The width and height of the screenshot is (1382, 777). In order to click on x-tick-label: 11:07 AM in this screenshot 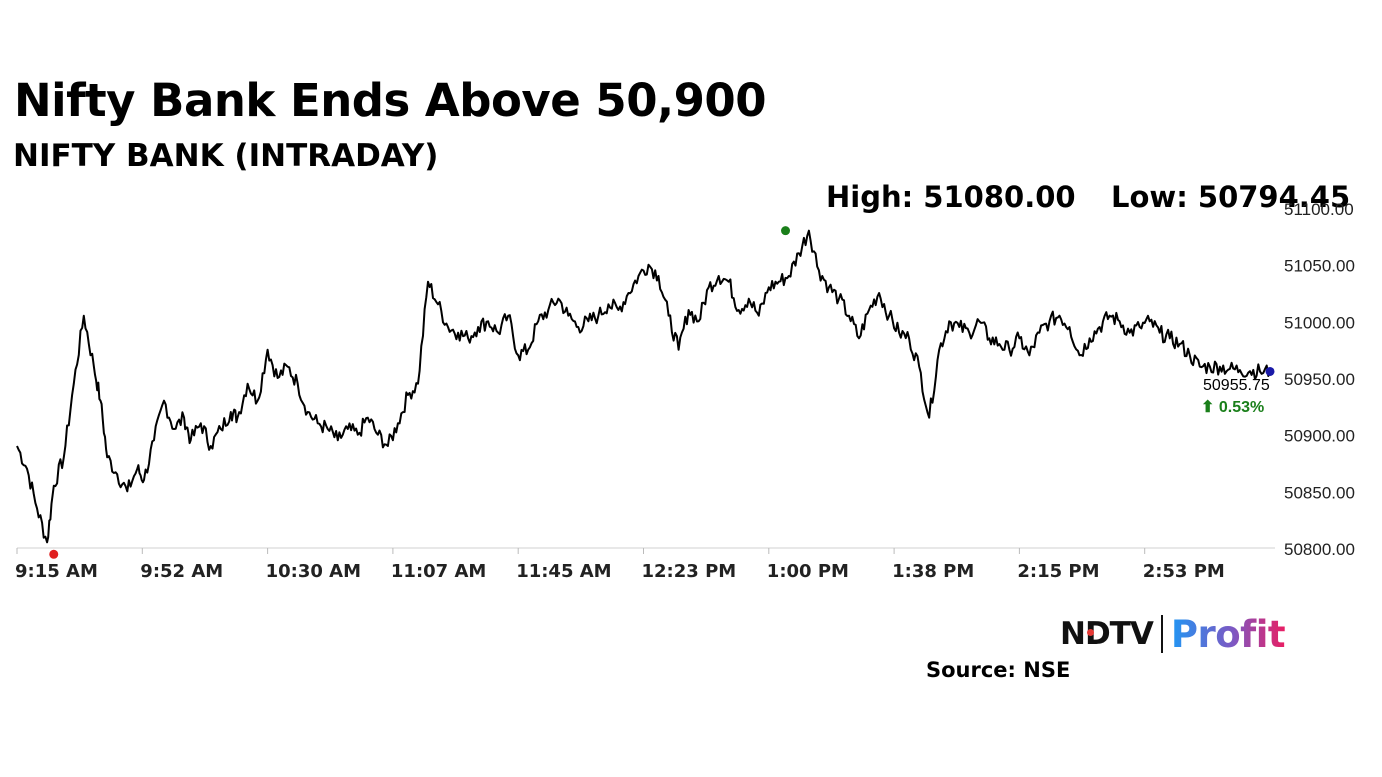, I will do `click(438, 571)`.